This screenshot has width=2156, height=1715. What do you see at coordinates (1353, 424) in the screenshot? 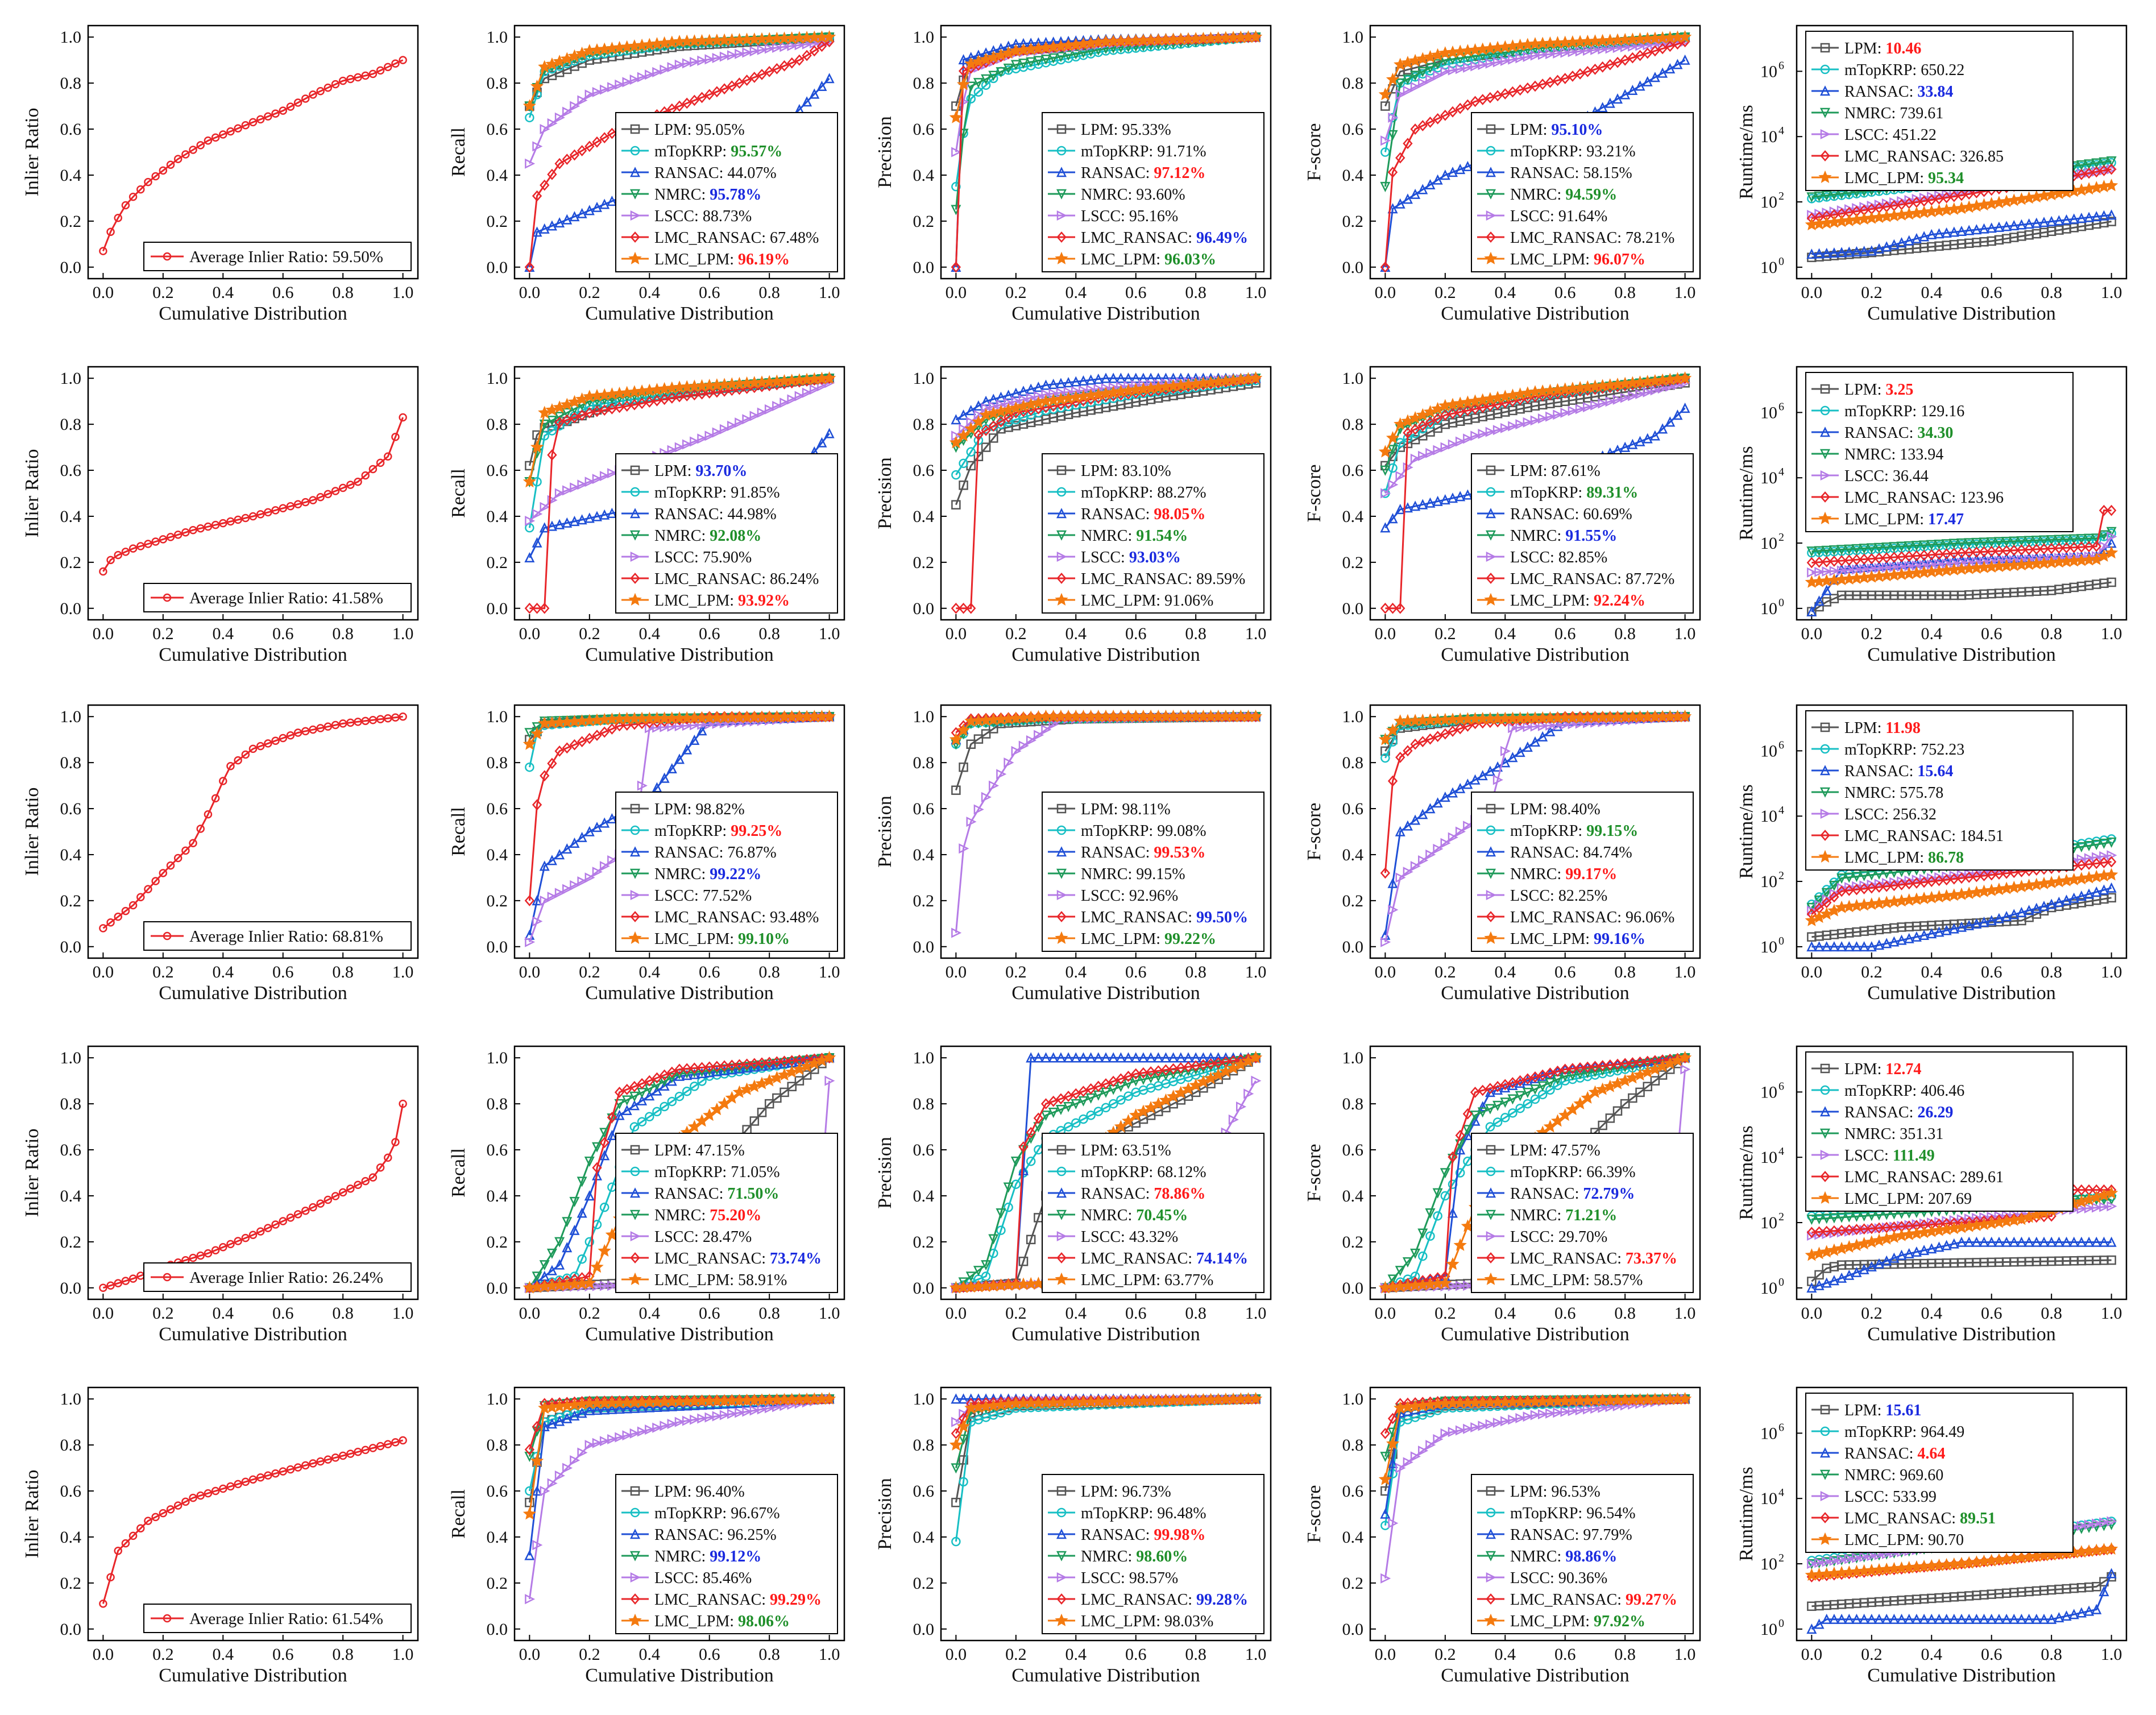
I see `y-tick-label: 0.8` at bounding box center [1353, 424].